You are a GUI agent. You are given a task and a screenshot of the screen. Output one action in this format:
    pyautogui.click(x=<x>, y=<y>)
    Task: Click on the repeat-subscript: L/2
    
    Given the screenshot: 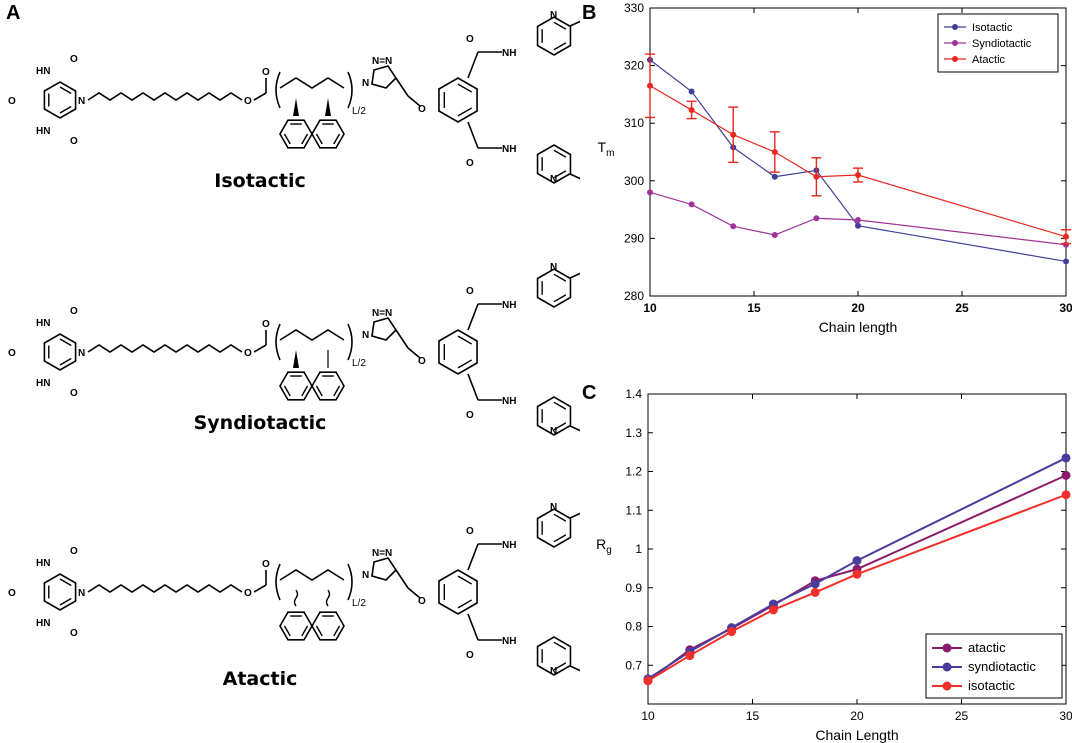 What is the action you would take?
    pyautogui.click(x=359, y=363)
    